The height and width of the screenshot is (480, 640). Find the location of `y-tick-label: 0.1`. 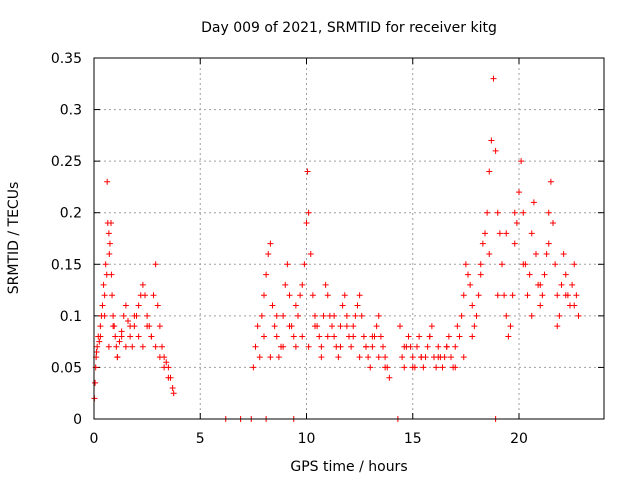

y-tick-label: 0.1 is located at coordinates (71, 317).